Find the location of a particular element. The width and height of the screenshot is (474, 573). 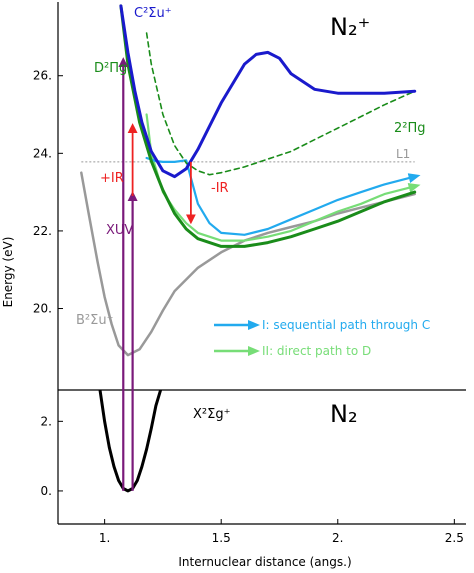

series-path-ii-curve is located at coordinates (283, 177).